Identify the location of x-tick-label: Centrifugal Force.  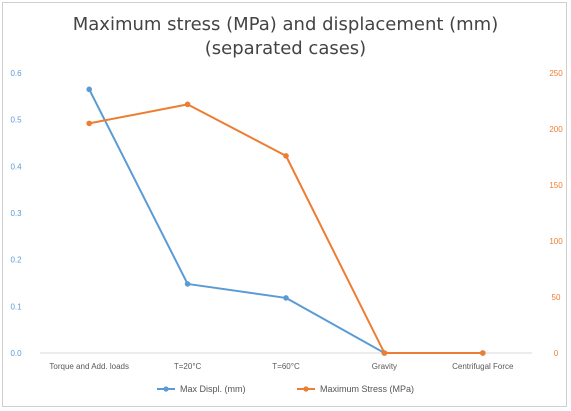
(483, 366).